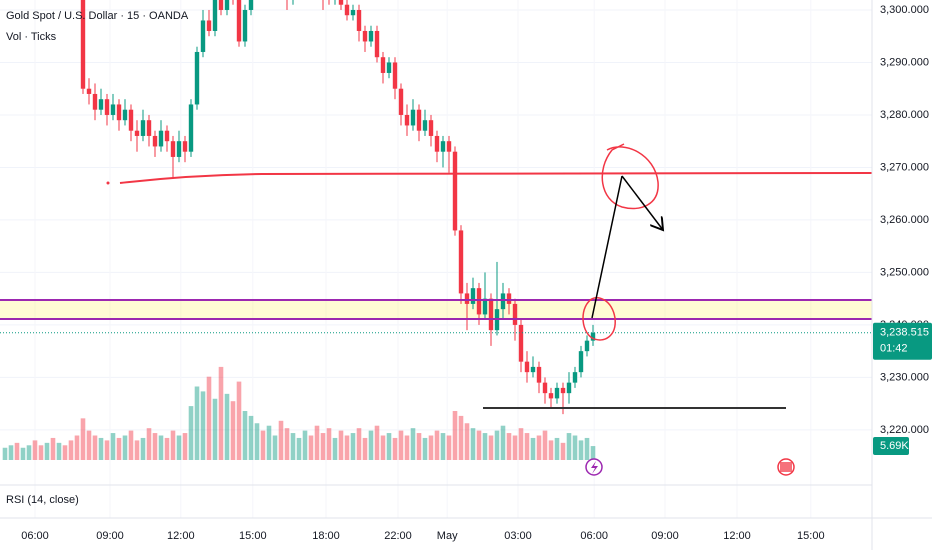 The image size is (932, 550). Describe the element at coordinates (904, 377) in the screenshot. I see `y-tick-label: 3,230.000` at that location.